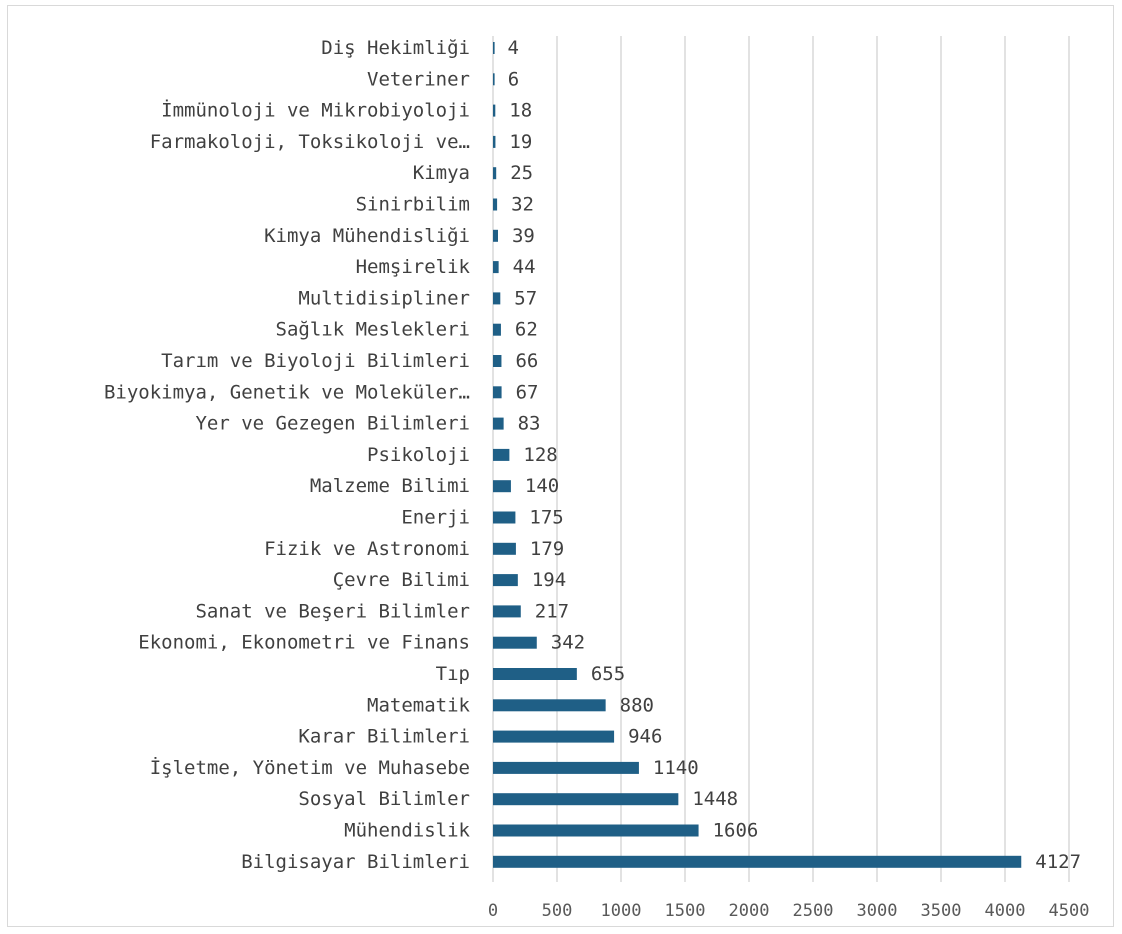  I want to click on category-label: Bilgisayar Bilimleri, so click(355, 862).